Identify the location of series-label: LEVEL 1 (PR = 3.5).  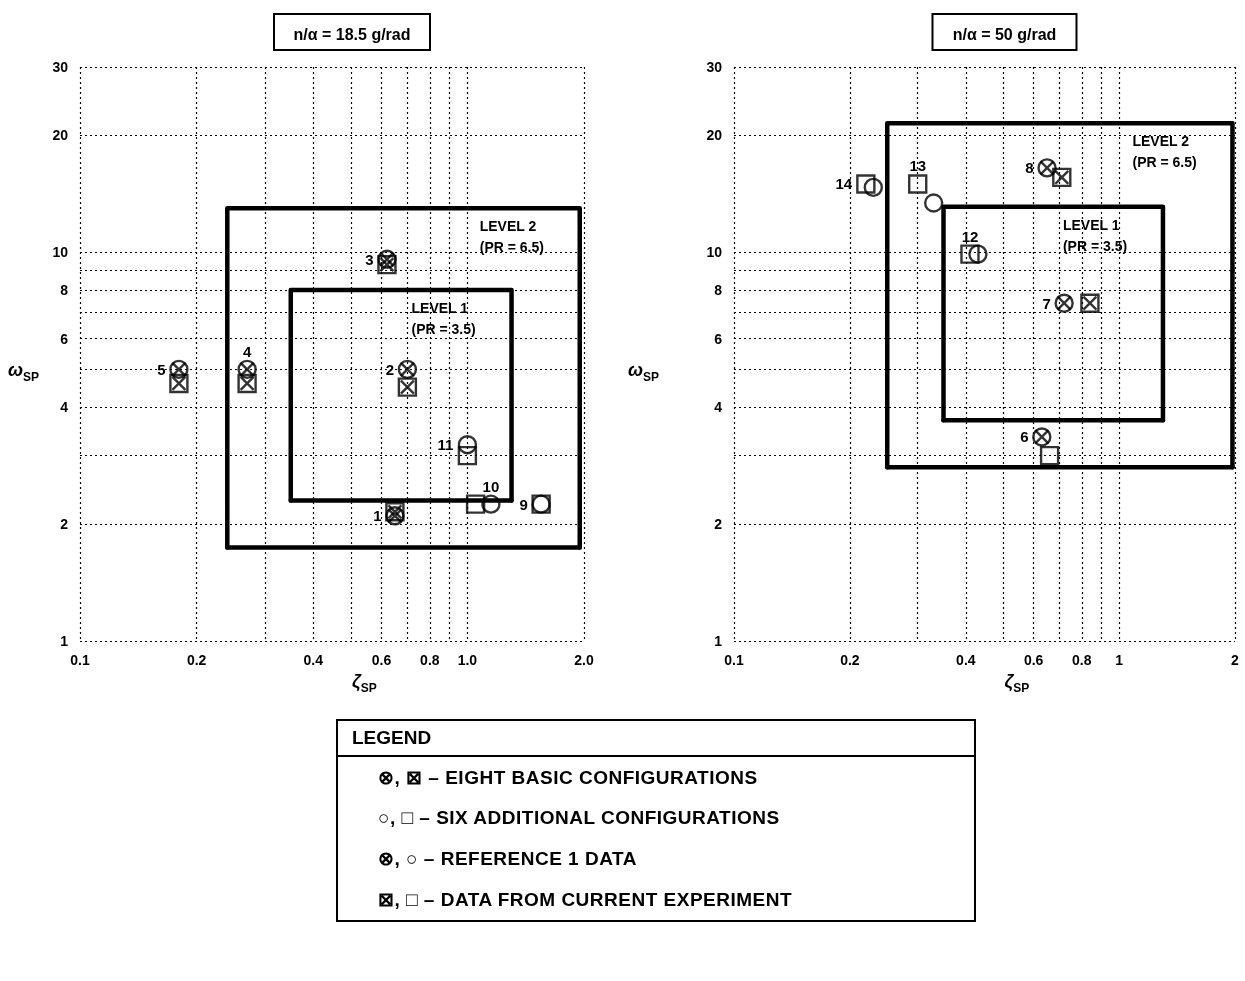
(1095, 235).